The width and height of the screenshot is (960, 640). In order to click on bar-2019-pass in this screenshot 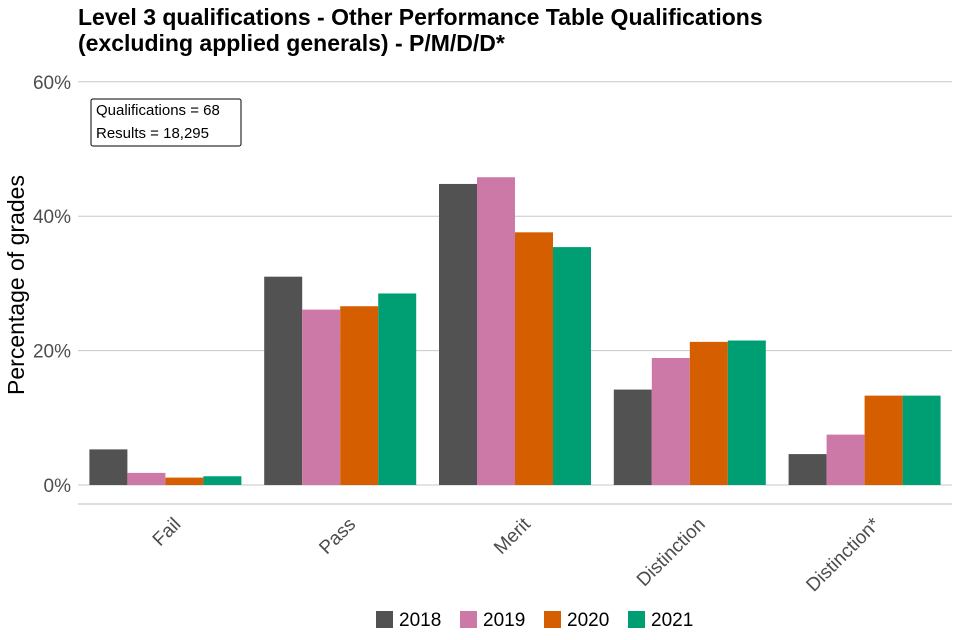, I will do `click(321, 397)`.